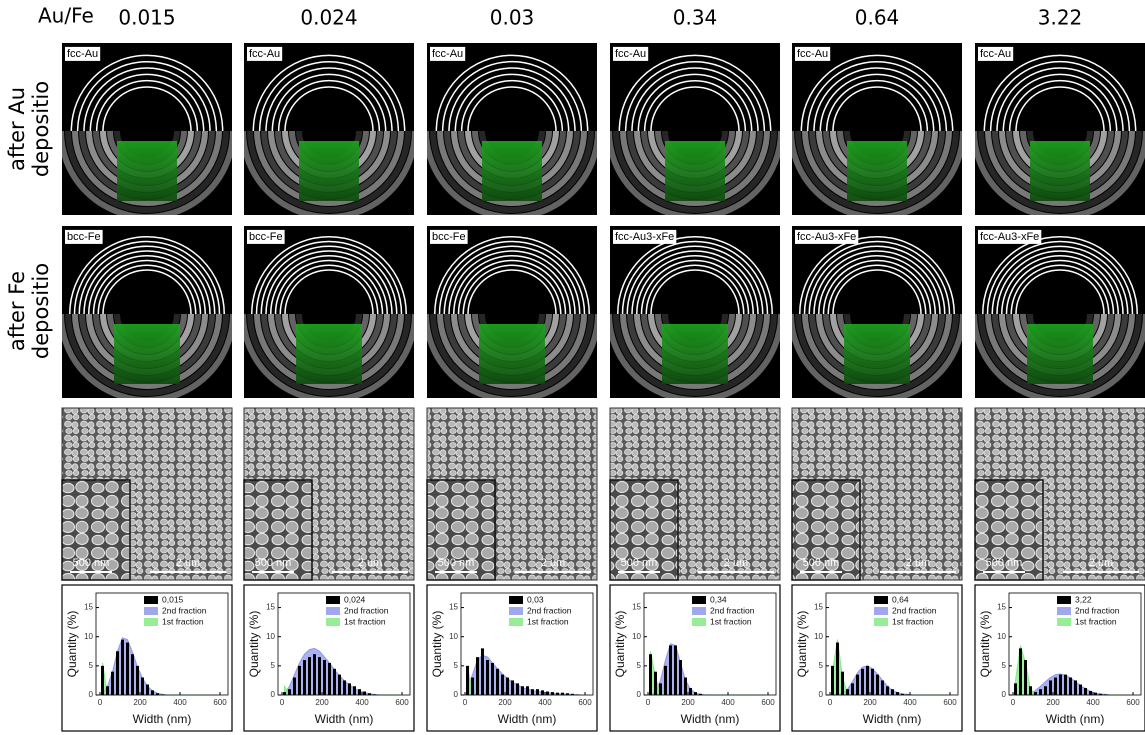 The height and width of the screenshot is (735, 1145). I want to click on legend-label: 1st fraction, so click(731, 621).